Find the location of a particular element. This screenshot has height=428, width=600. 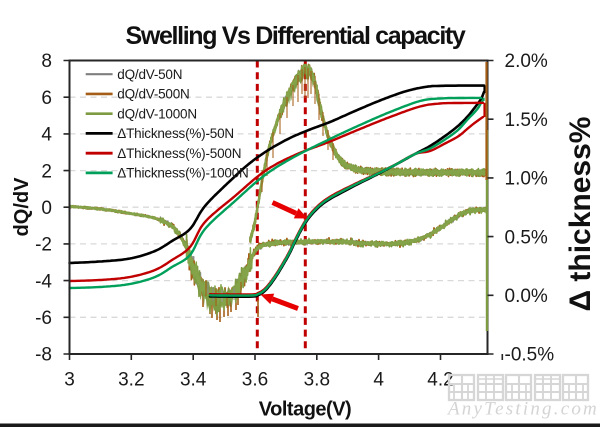

svg-text: 0 is located at coordinates (46, 208).